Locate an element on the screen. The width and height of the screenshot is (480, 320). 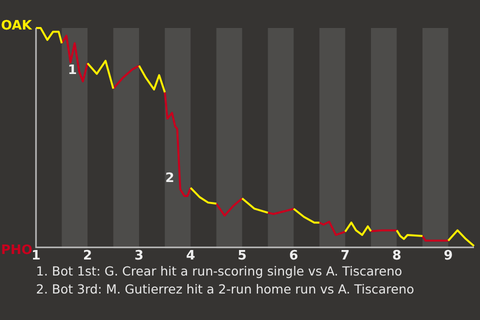
text: PHO is located at coordinates (16, 250).